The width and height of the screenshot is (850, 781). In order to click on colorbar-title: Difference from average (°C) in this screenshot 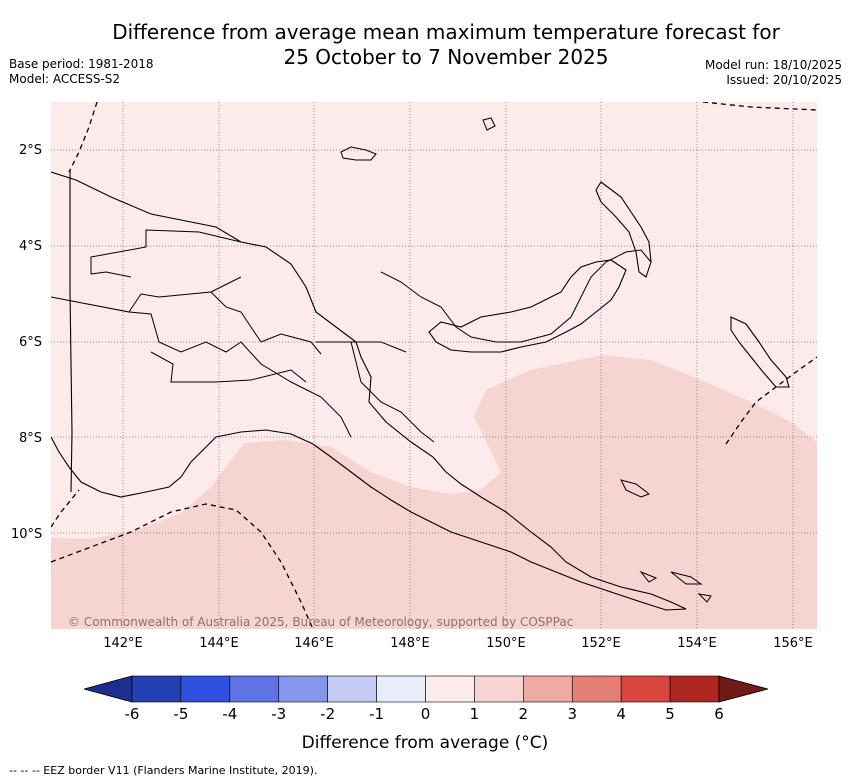, I will do `click(425, 743)`.